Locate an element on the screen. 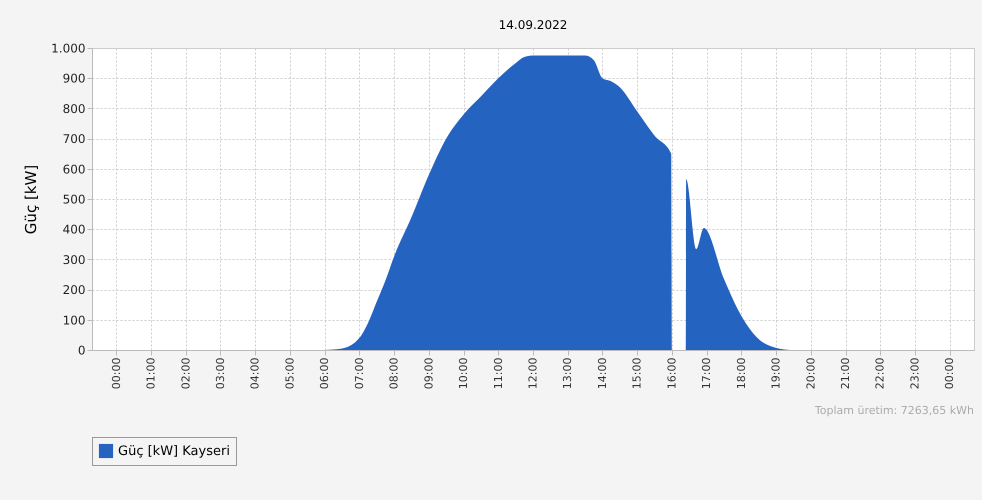  y-tick-label: 100 is located at coordinates (74, 320).